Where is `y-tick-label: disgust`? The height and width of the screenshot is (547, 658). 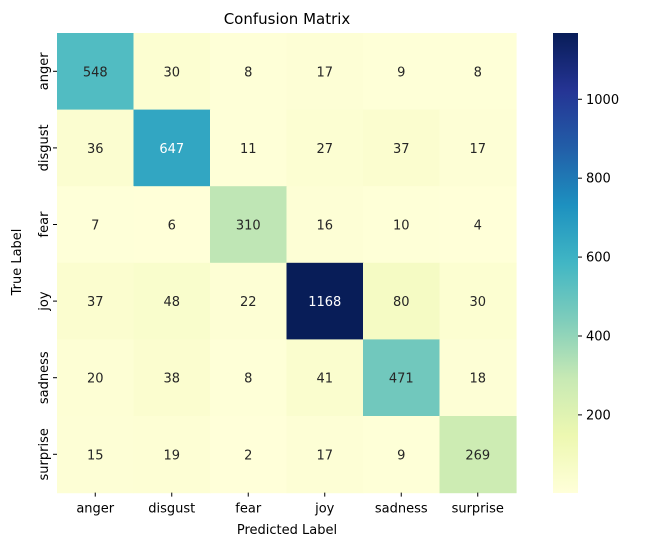
y-tick-label: disgust is located at coordinates (44, 147).